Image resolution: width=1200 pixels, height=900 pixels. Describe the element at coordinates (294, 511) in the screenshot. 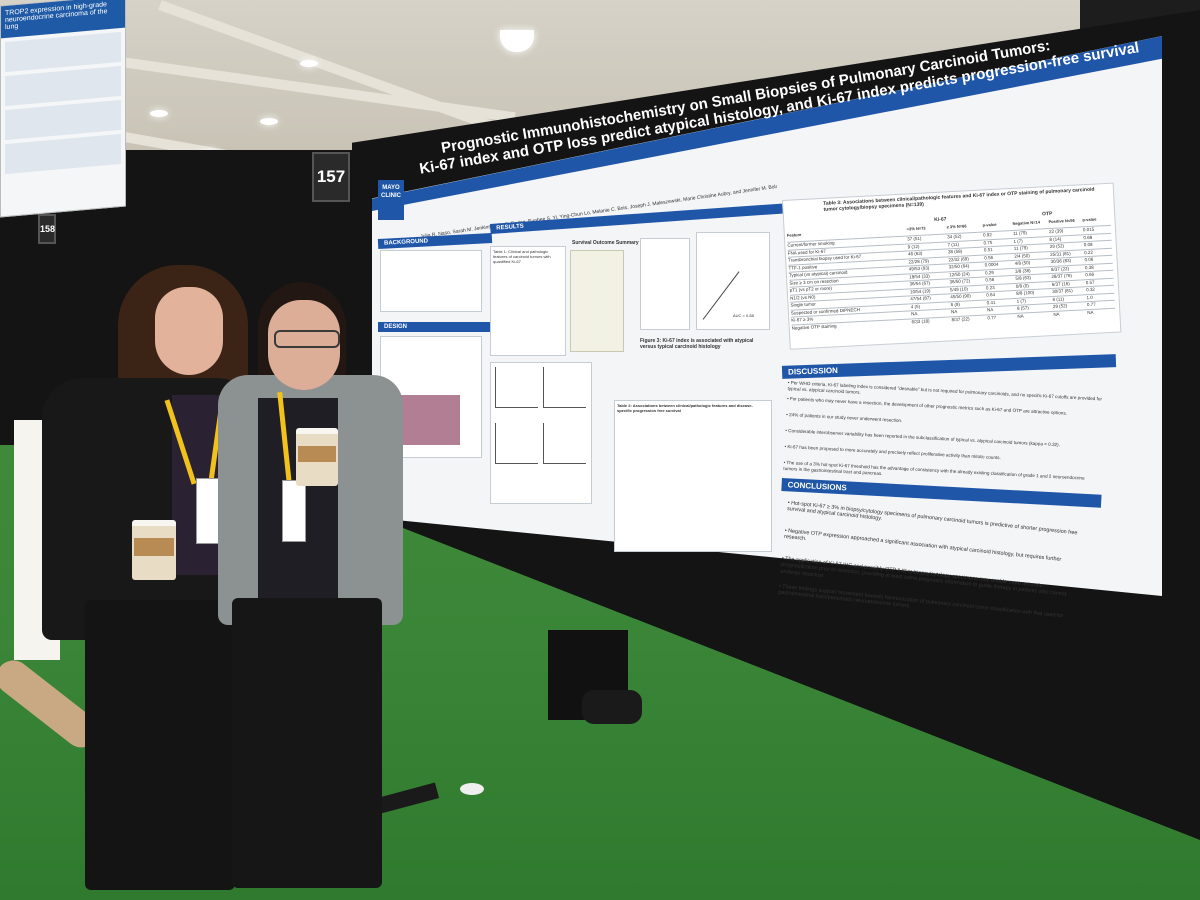

I see `name-badge` at that location.